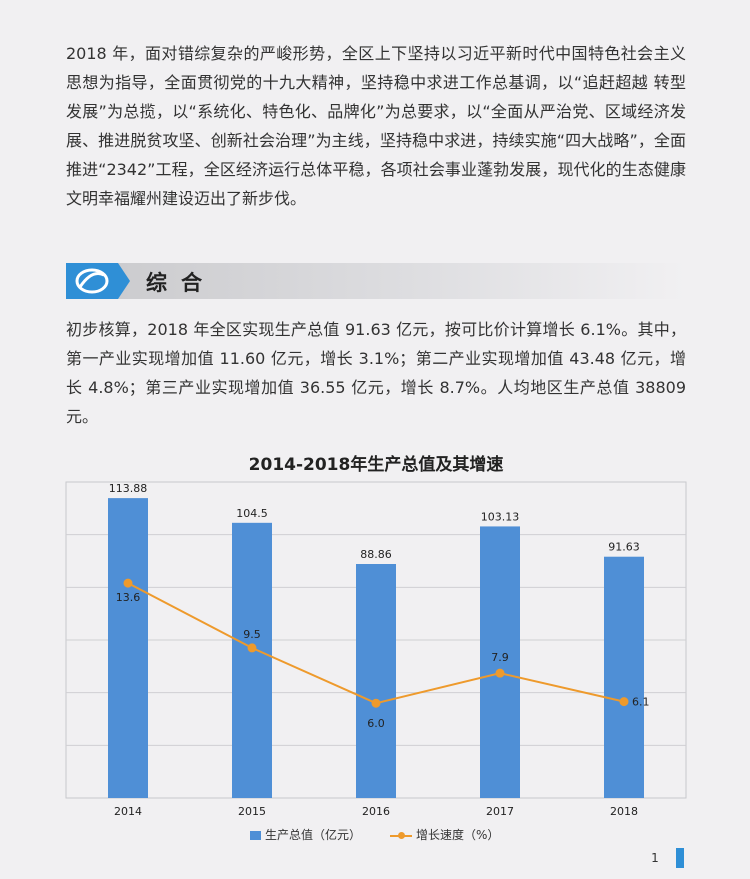  I want to click on bar-2015, so click(252, 660).